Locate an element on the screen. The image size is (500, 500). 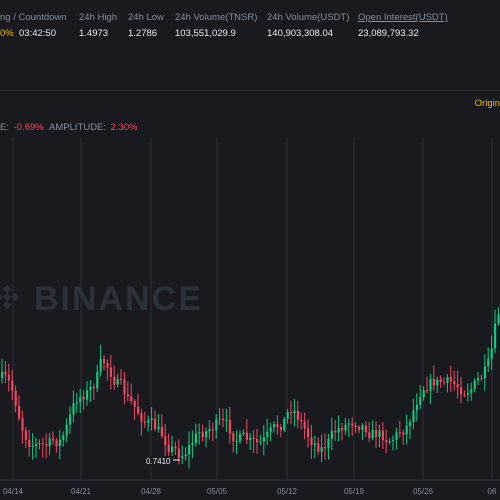
watermark-text: BINANCE is located at coordinates (118, 299).